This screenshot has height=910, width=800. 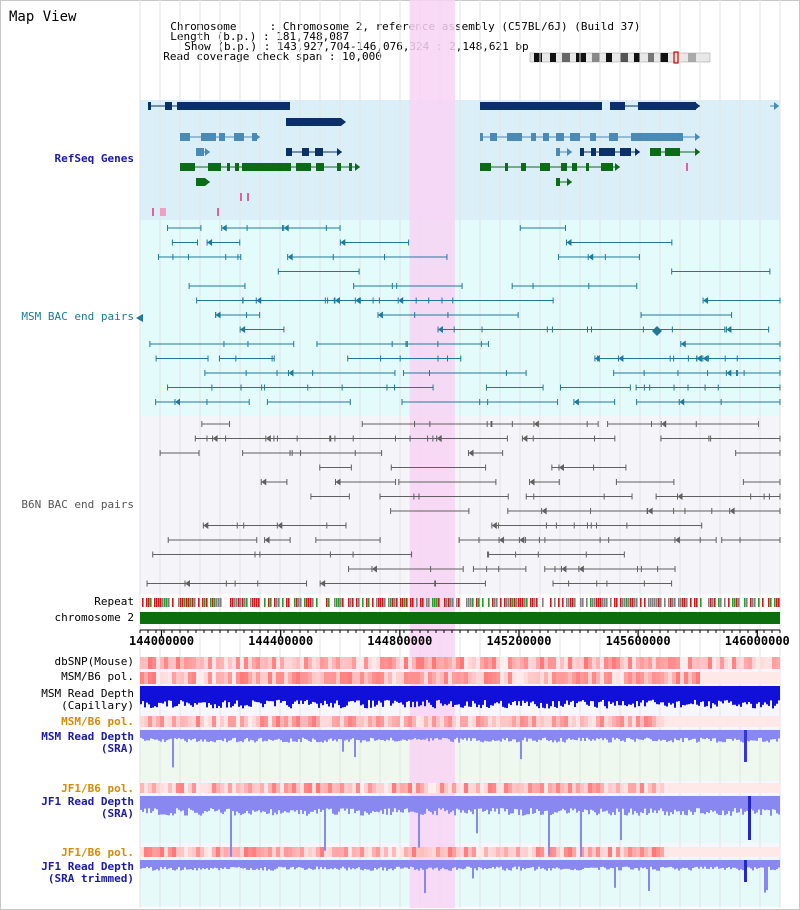 I want to click on track-label-msm-bac: MSM BAC end pairs, so click(x=77, y=316).